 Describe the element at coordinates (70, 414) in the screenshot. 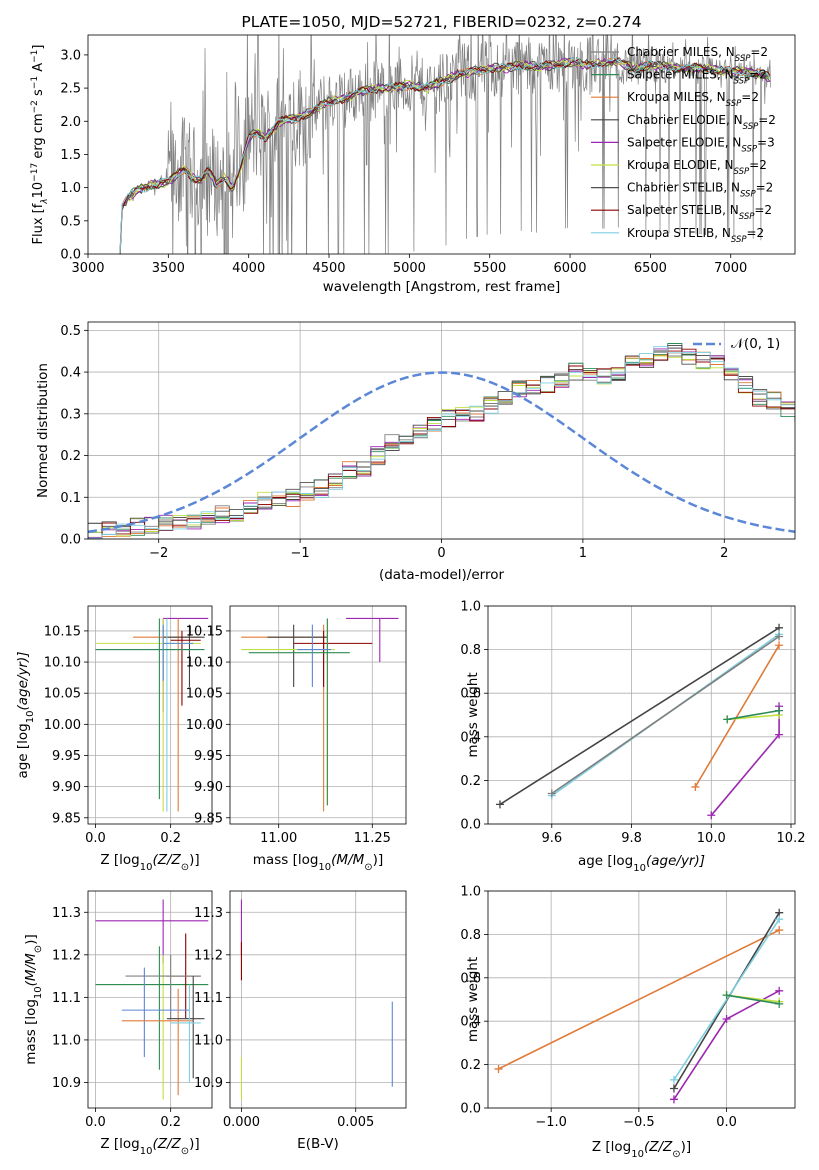

I see `y-tick-label: 0.3` at that location.